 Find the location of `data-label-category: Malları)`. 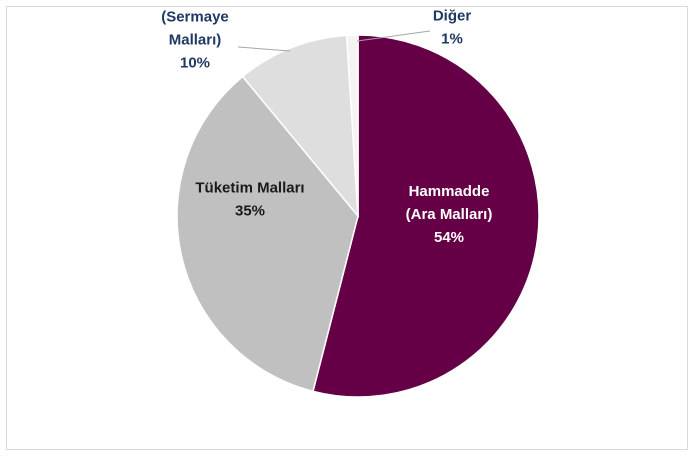

data-label-category: Malları) is located at coordinates (195, 40).